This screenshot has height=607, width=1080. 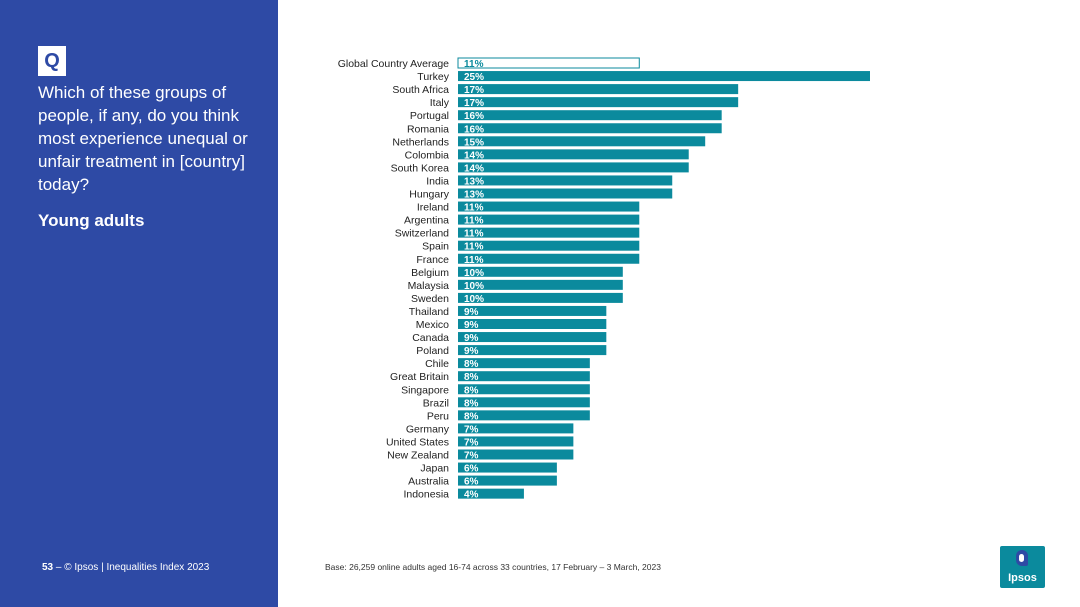 I want to click on category-label: Global Country Average, so click(x=393, y=64).